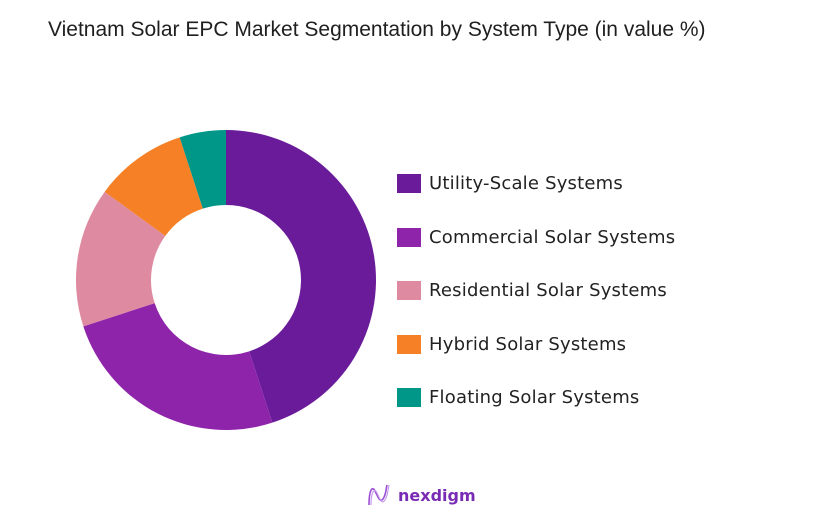 Image resolution: width=823 pixels, height=519 pixels. Describe the element at coordinates (202, 169) in the screenshot. I see `donut-slice-floating-solar-systems` at that location.